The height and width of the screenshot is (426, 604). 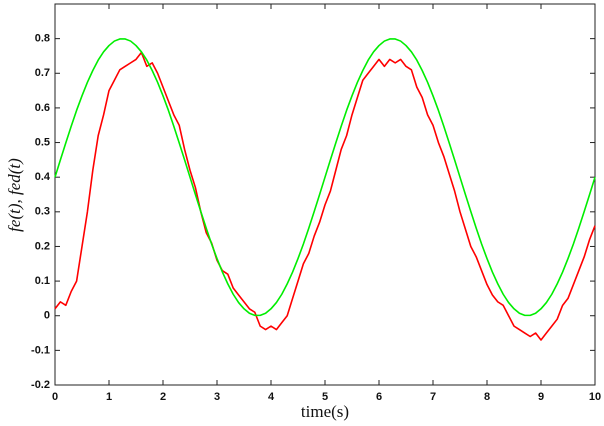 What do you see at coordinates (40, 385) in the screenshot?
I see `y-tick-label: -0.2` at bounding box center [40, 385].